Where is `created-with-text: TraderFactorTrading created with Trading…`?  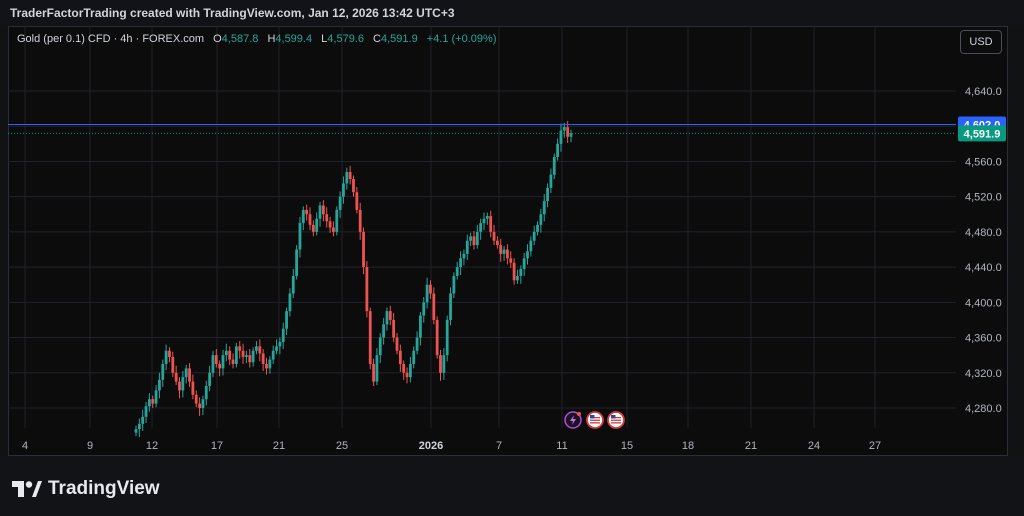 created-with-text: TraderFactorTrading created with Trading… is located at coordinates (232, 13).